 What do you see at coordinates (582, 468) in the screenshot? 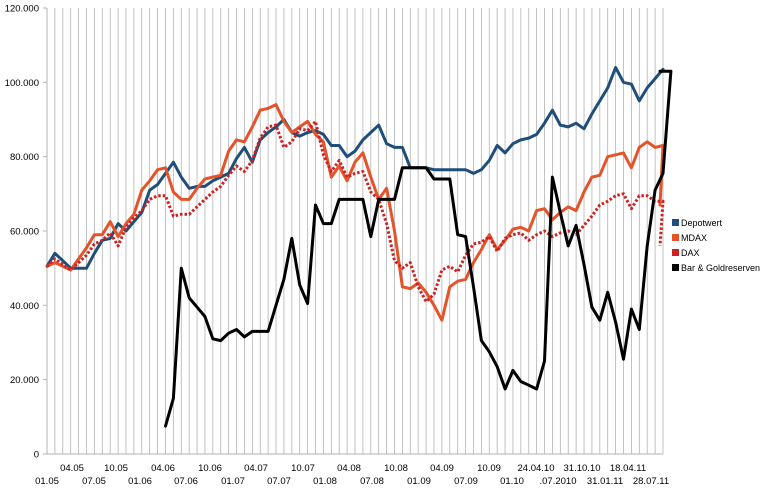
I see `x-tick-label: 31.10.10` at bounding box center [582, 468].